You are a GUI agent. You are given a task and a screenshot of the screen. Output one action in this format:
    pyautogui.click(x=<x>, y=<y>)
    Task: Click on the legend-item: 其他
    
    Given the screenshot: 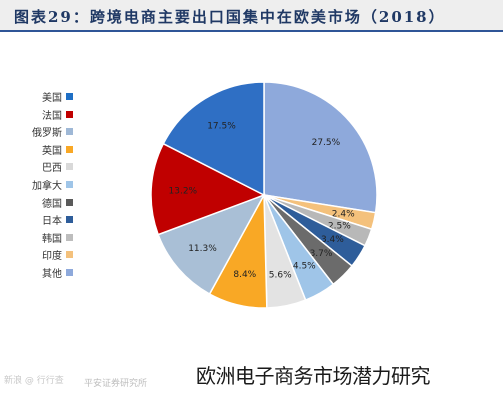 What is the action you would take?
    pyautogui.click(x=52, y=273)
    